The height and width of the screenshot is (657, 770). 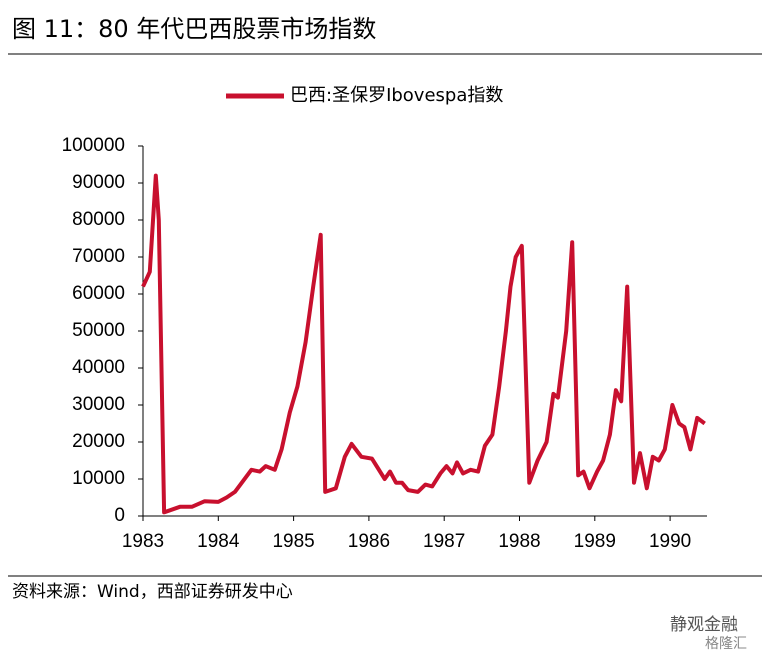 I want to click on x-tick-label: 1986, so click(x=369, y=541).